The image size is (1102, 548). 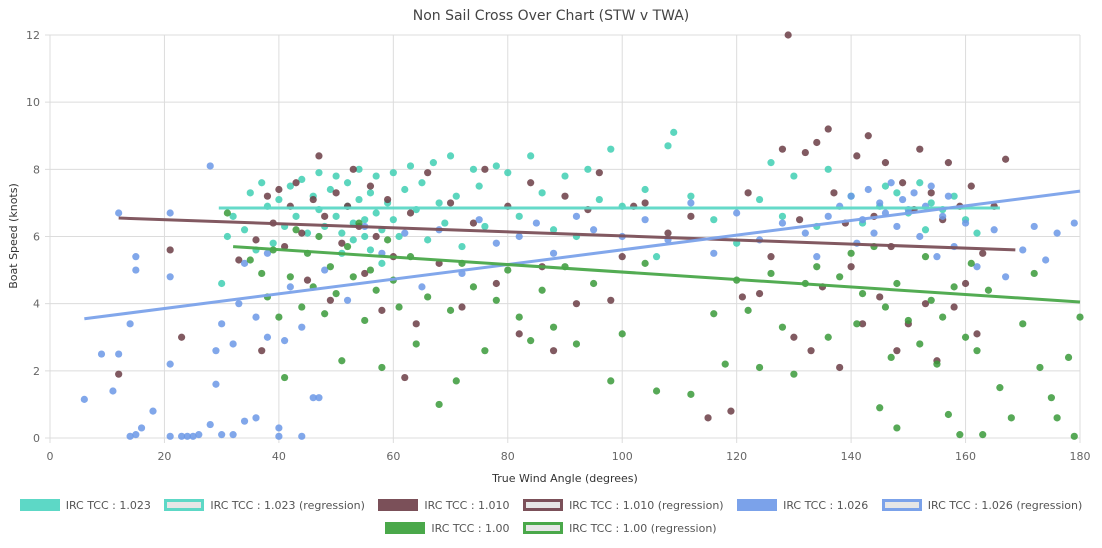 What do you see at coordinates (569, 456) in the screenshot?
I see `x-axis-ticks: 0 20 40 60 80 100 120 140 160 180` at bounding box center [569, 456].